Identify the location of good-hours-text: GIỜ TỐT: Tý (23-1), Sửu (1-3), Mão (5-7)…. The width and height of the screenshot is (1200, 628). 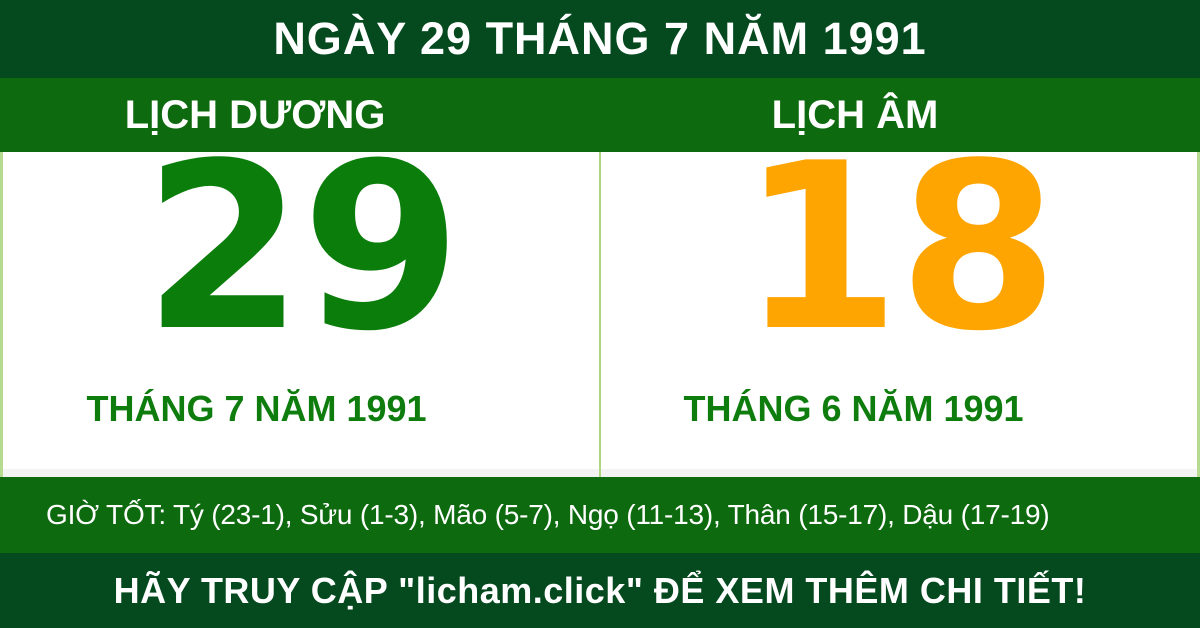
(548, 514).